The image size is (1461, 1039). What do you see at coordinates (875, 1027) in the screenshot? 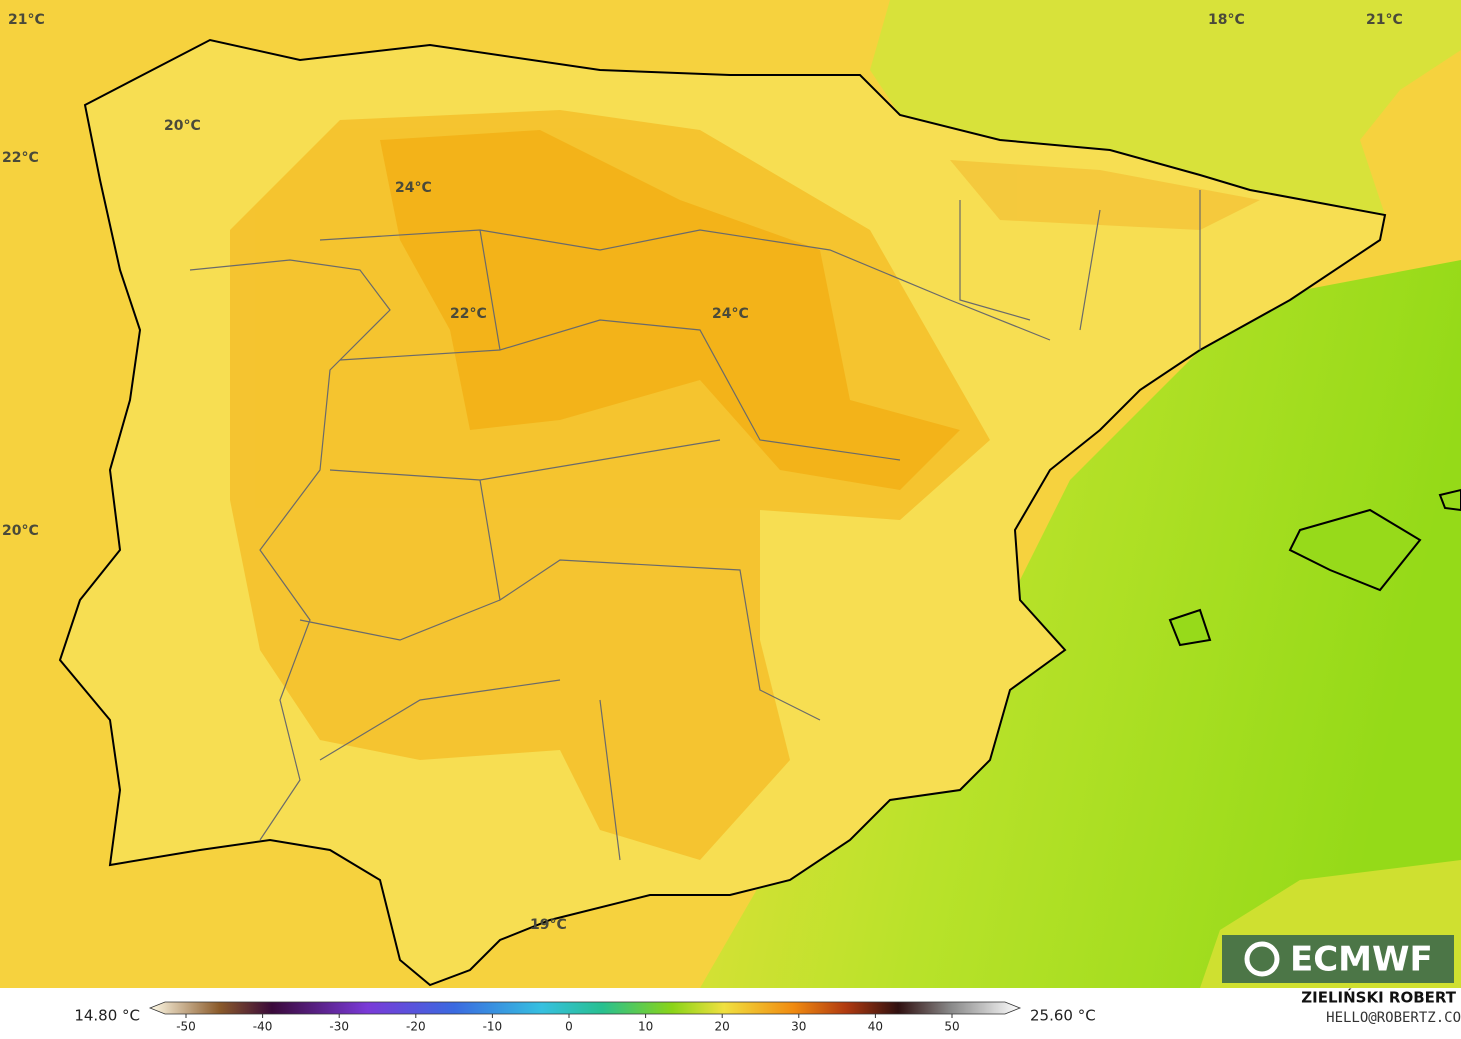
I see `tick-label: 40` at bounding box center [875, 1027].